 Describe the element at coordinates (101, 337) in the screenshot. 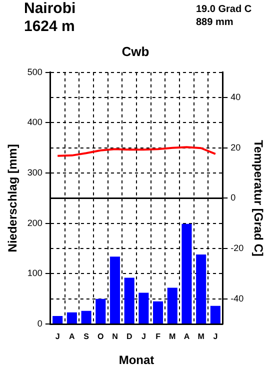

I see `x-tick-label: O` at that location.